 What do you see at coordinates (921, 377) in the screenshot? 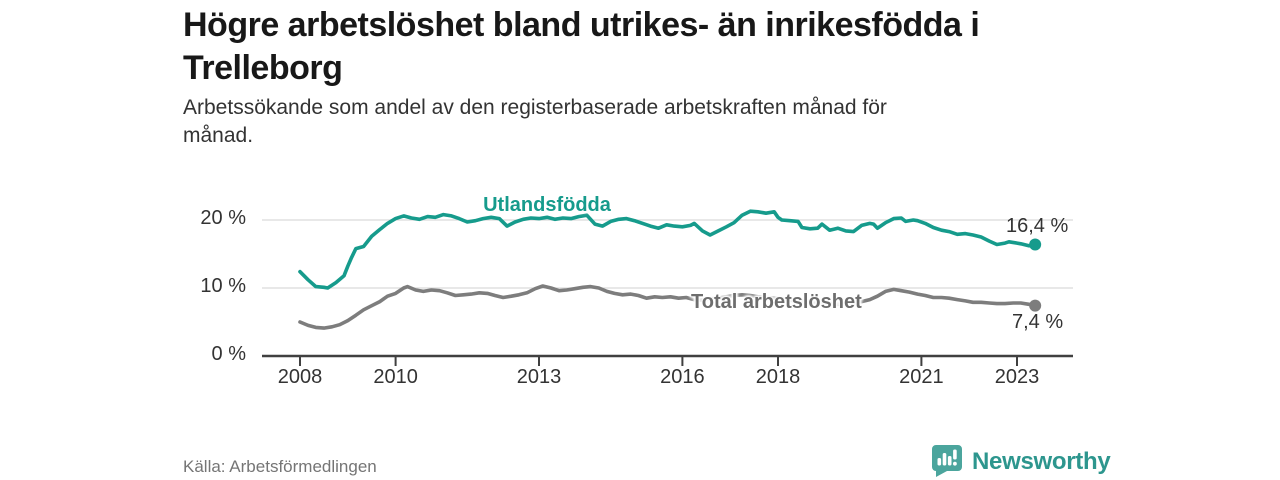
I see `x-axis-tick-label: 2021` at bounding box center [921, 377].